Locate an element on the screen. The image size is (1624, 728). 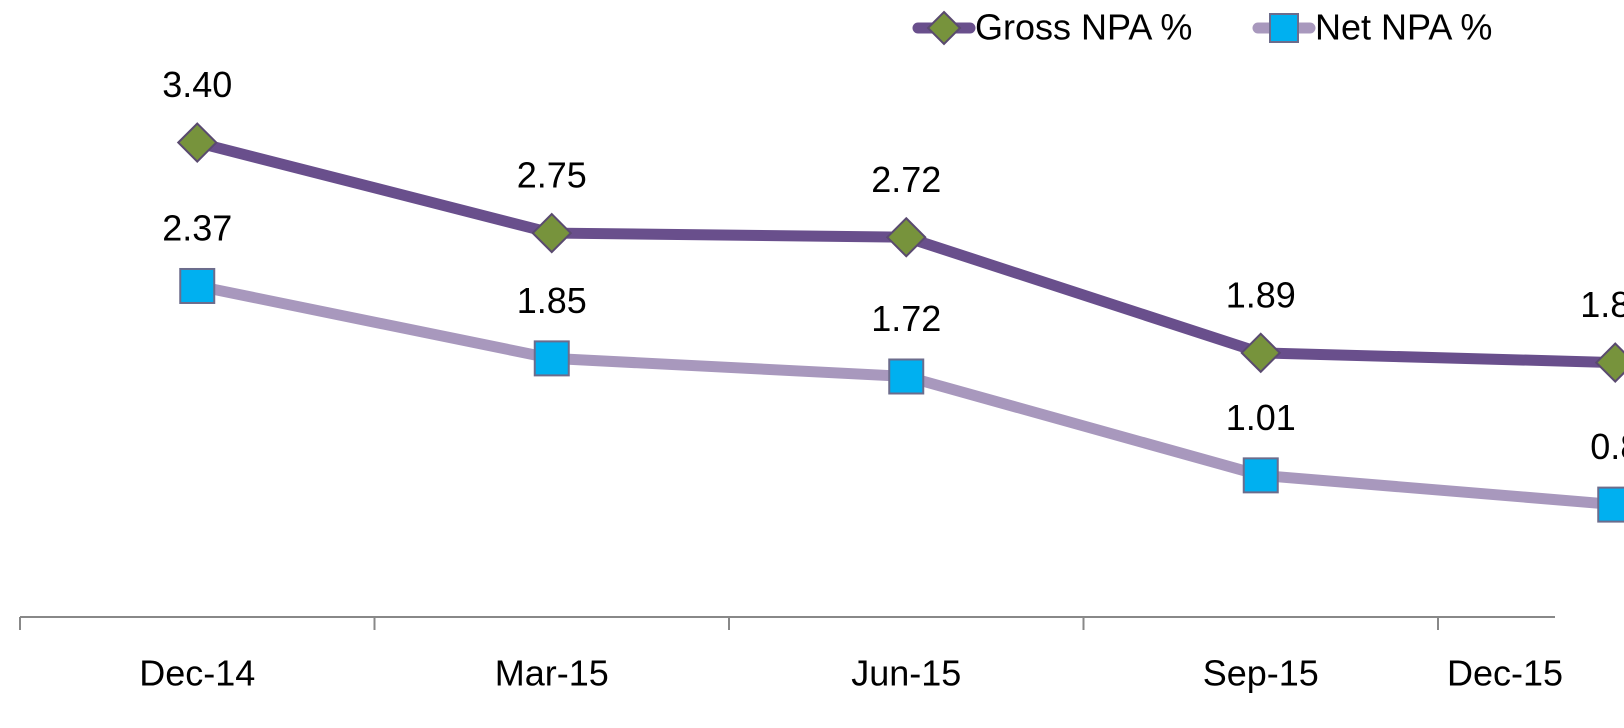
data-label: 2.75 is located at coordinates (552, 175).